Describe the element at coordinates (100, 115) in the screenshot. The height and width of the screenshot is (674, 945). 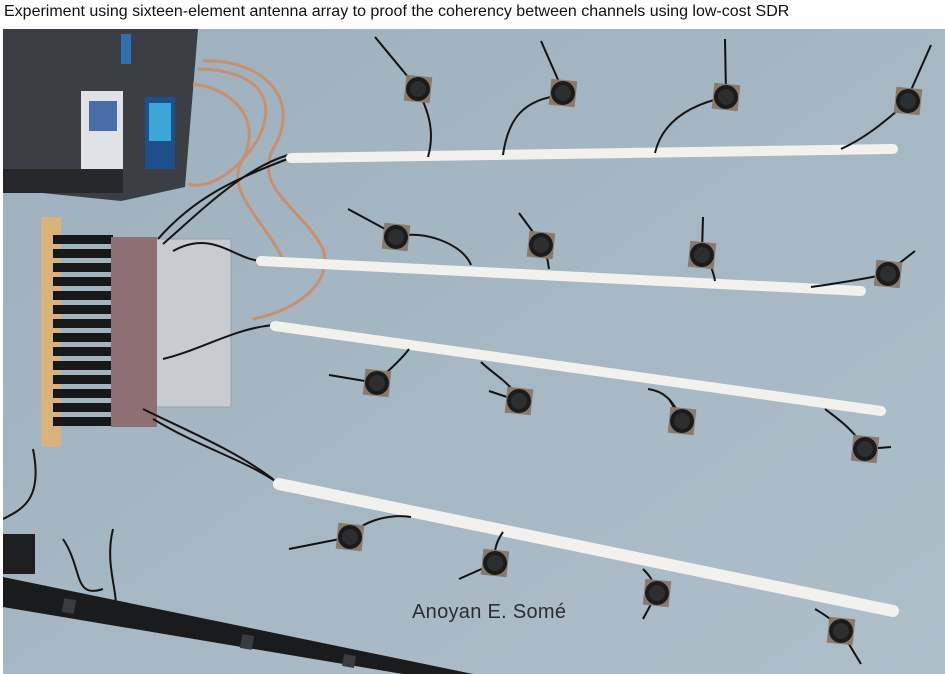
I see `oscilloscope` at that location.